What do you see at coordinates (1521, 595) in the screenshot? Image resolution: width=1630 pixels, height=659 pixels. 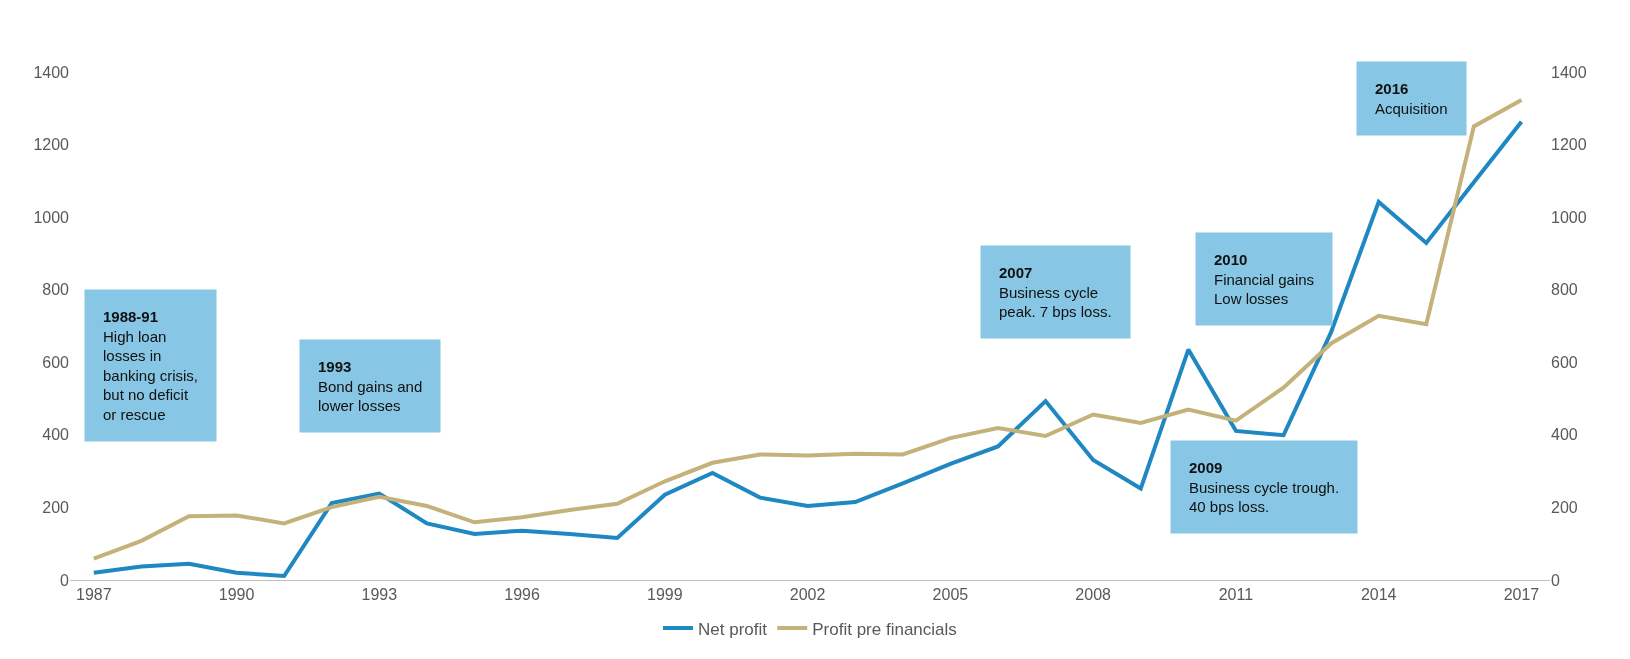 I see `x-tick-label: 2017` at bounding box center [1521, 595].